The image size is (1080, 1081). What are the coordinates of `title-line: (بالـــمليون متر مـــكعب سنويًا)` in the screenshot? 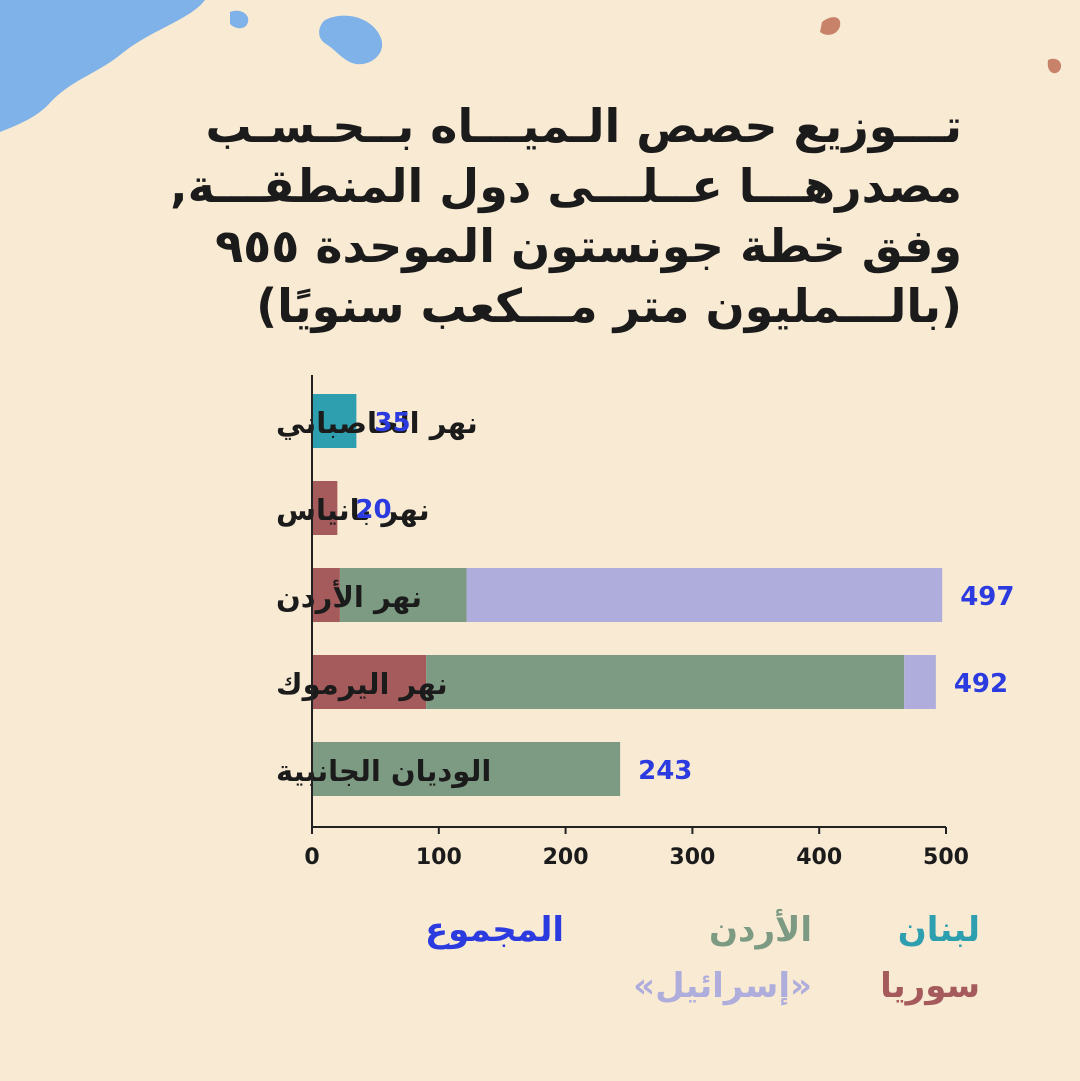 It's located at (609, 306).